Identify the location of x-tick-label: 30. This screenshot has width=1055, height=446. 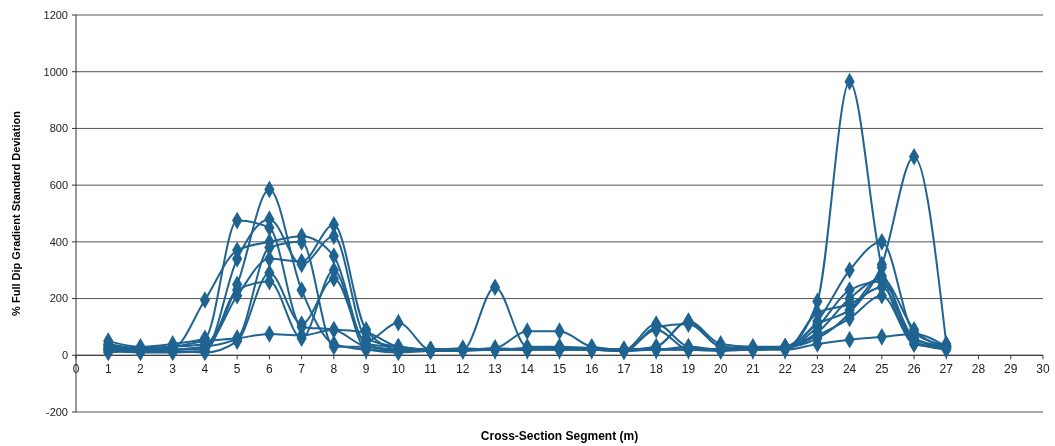
(1043, 369).